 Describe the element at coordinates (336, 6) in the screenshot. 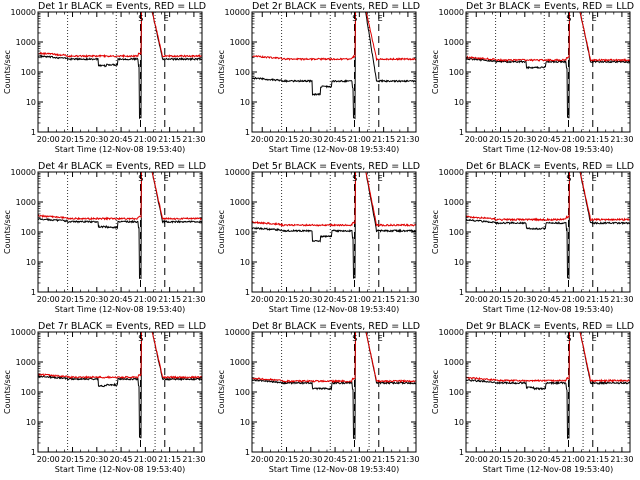

I see `panel-title: Det 2r BLACK = Events, RED = LLD` at that location.